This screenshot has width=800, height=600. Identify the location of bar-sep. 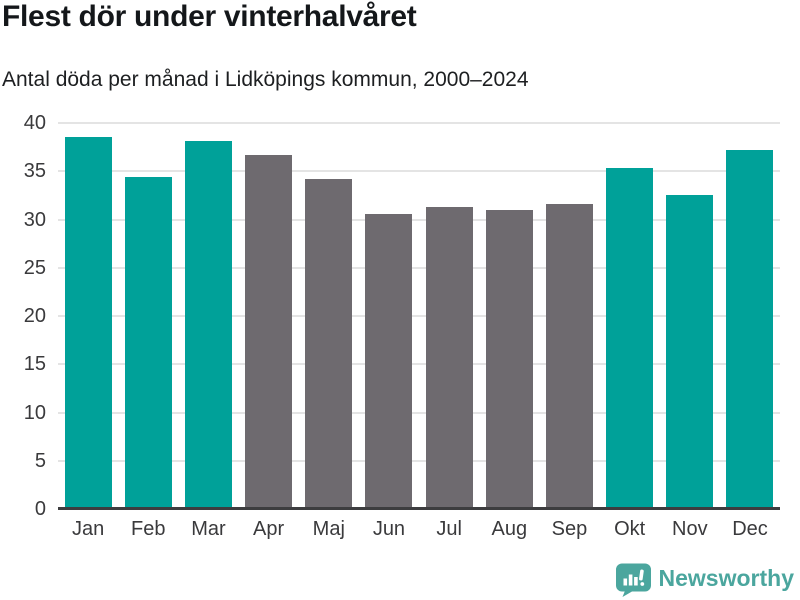
(569, 356).